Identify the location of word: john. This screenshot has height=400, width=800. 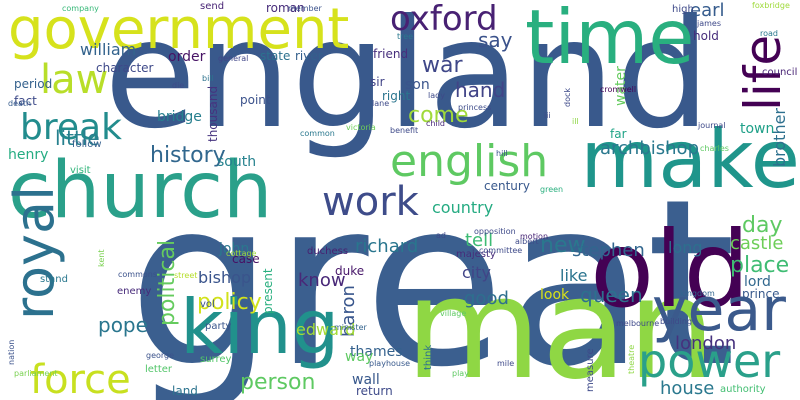
(234, 249).